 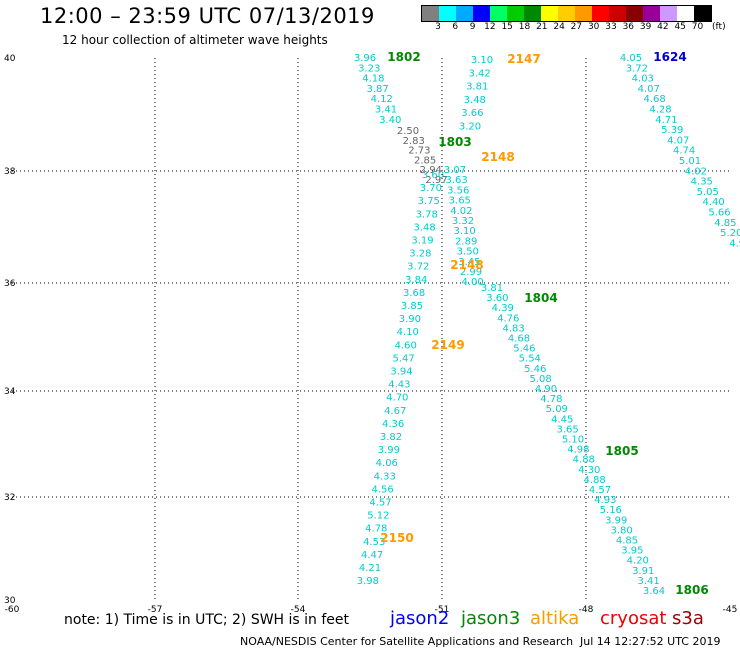 I want to click on pass-time-label: 1803, so click(x=454, y=142).